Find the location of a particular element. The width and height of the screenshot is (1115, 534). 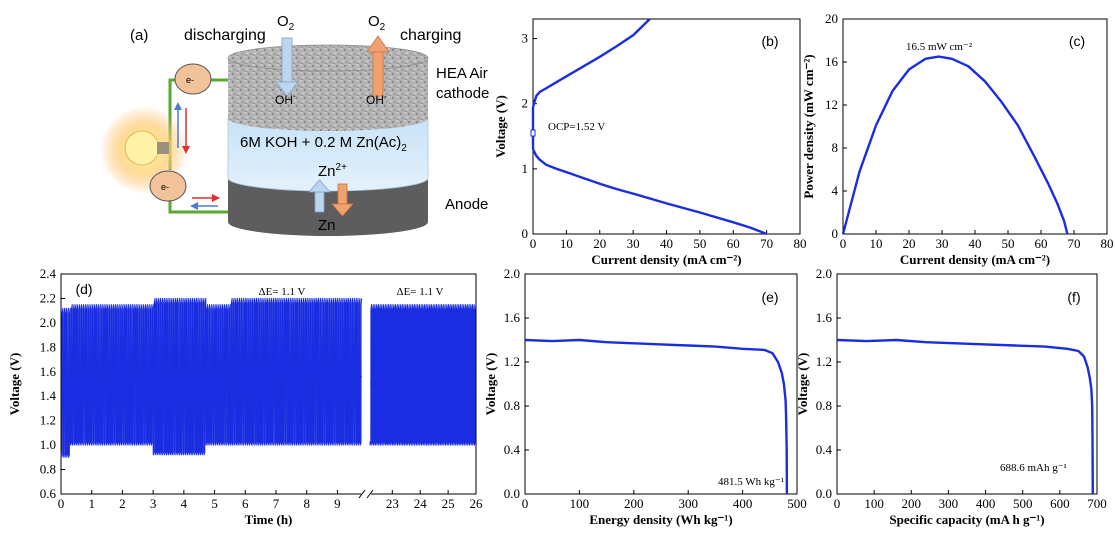

y-tick-label: 2.2 is located at coordinates (48, 297).